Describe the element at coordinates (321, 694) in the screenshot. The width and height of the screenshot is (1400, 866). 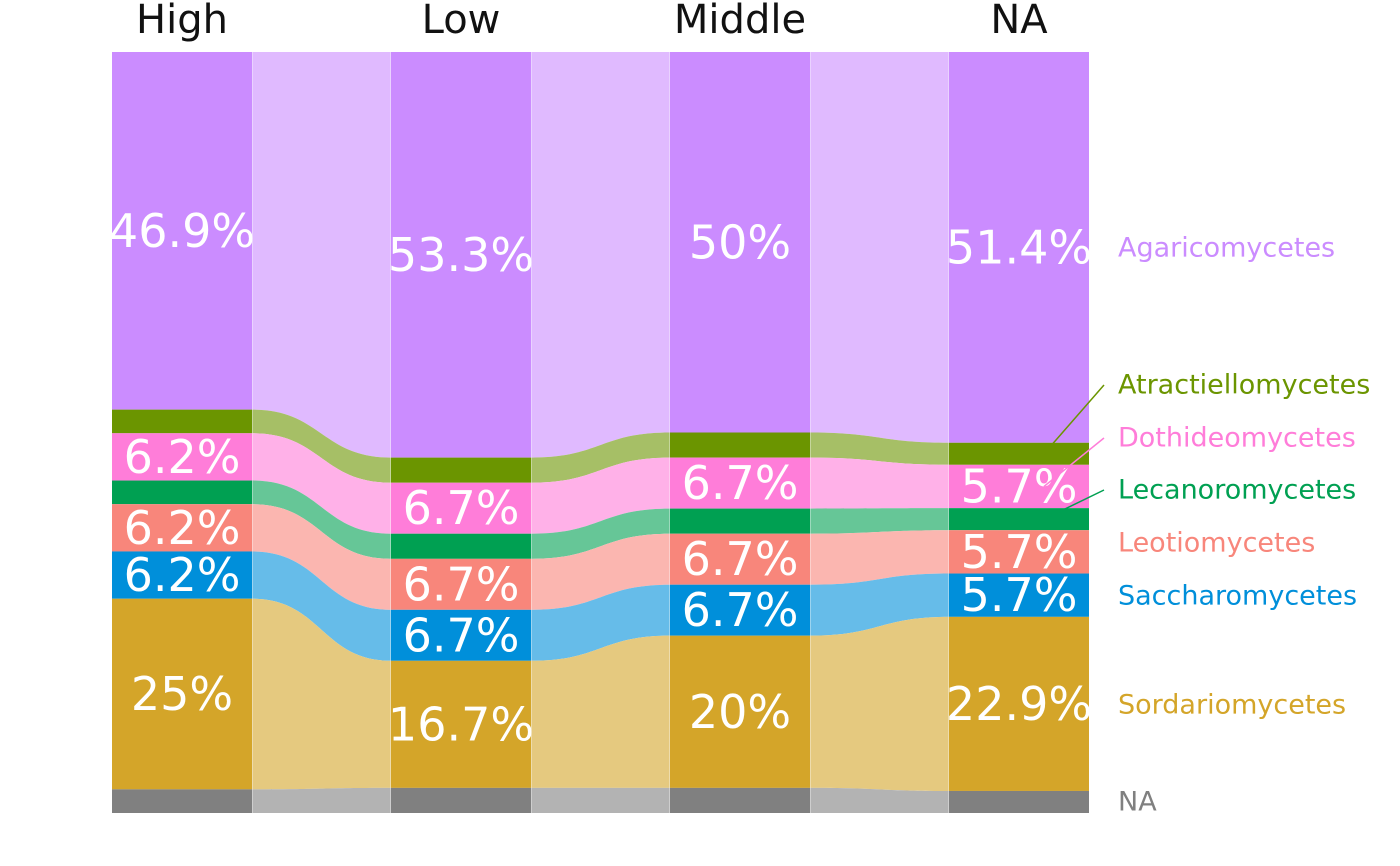
I see `flow-sordariomycetes-high-to-low` at that location.